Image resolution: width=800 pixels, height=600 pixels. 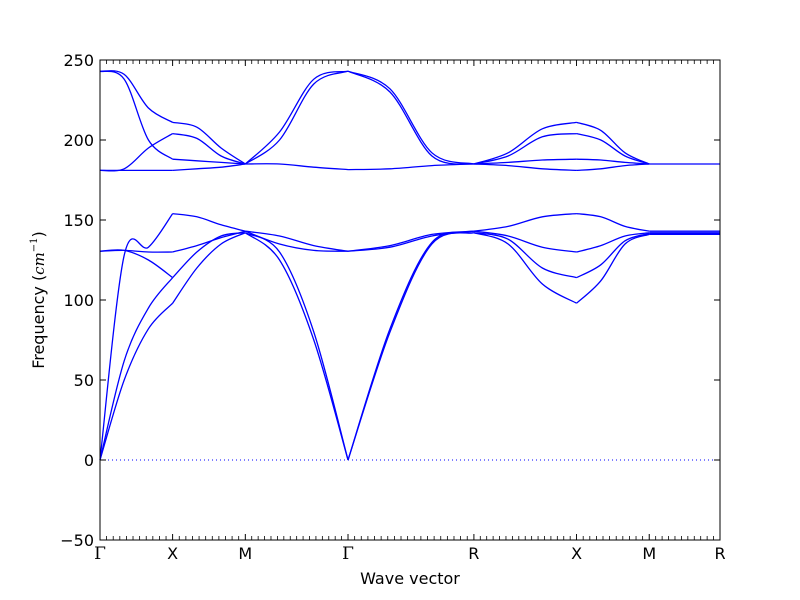 I want to click on phonon-branch-M-Γ-4, so click(x=297, y=167).